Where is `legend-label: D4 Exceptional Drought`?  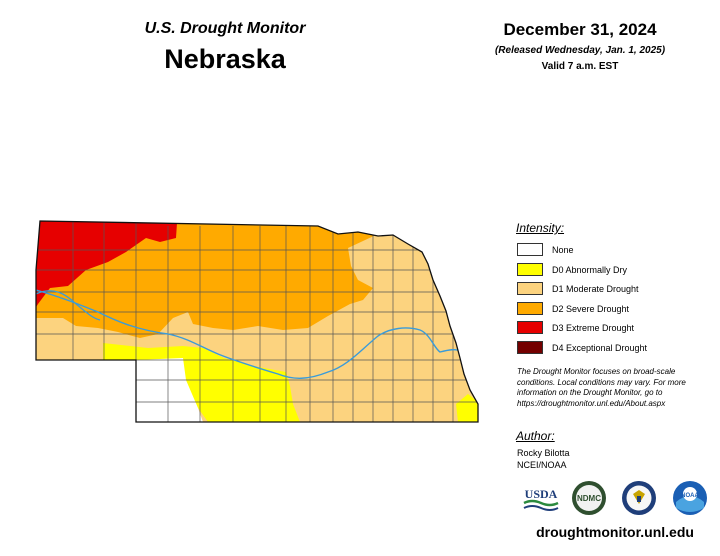 legend-label: D4 Exceptional Drought is located at coordinates (600, 347).